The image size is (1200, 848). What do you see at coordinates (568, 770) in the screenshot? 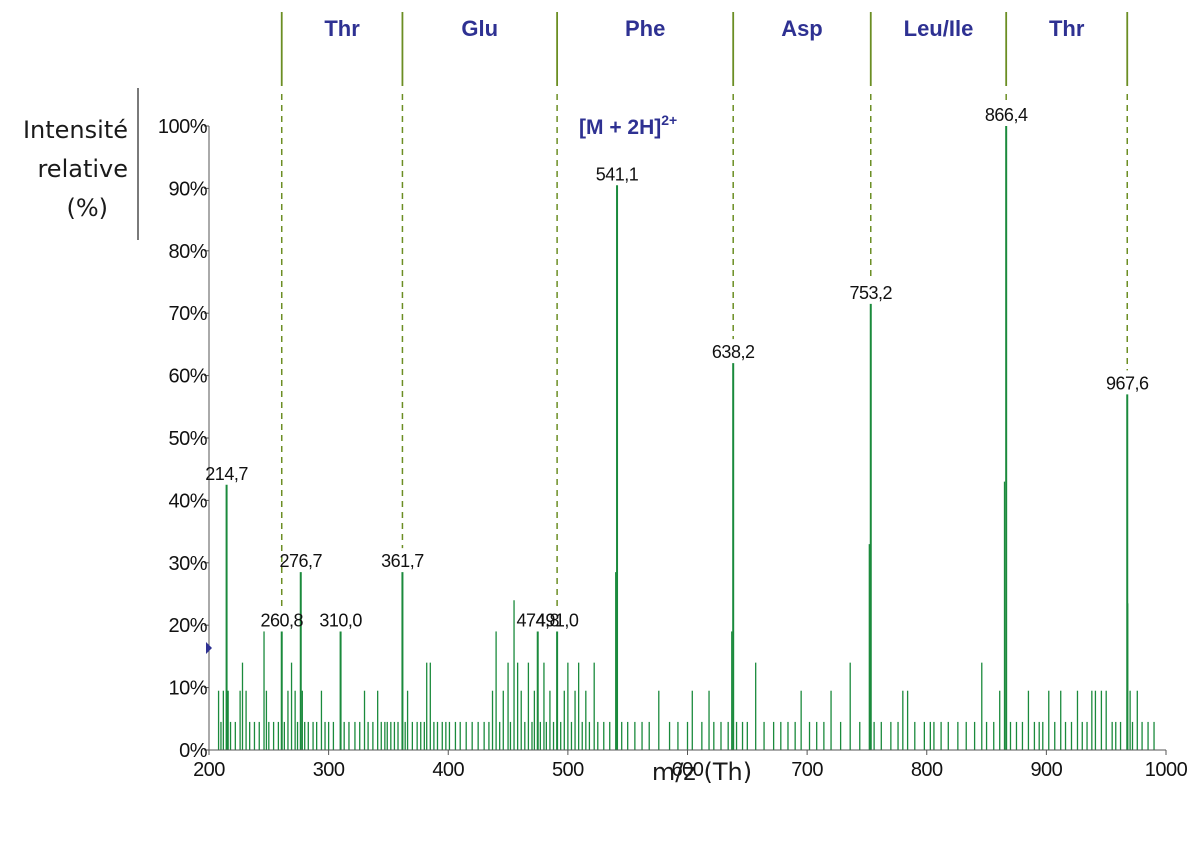
I see `x-tick-label: 500` at bounding box center [568, 770].